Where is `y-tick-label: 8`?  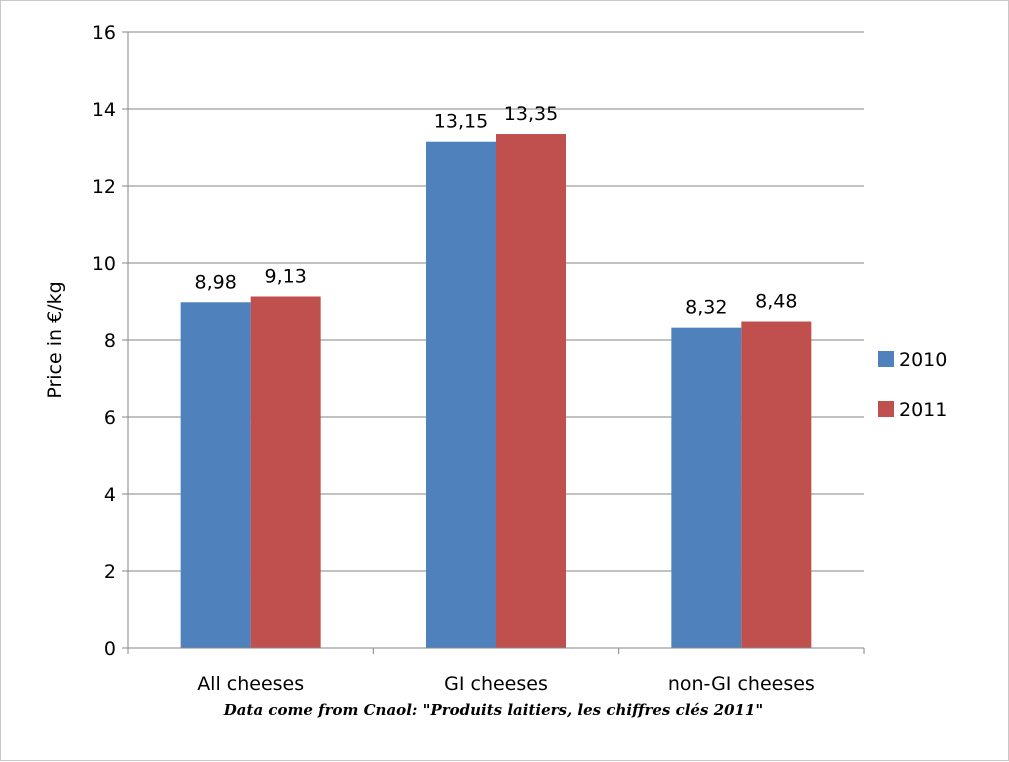 y-tick-label: 8 is located at coordinates (110, 341).